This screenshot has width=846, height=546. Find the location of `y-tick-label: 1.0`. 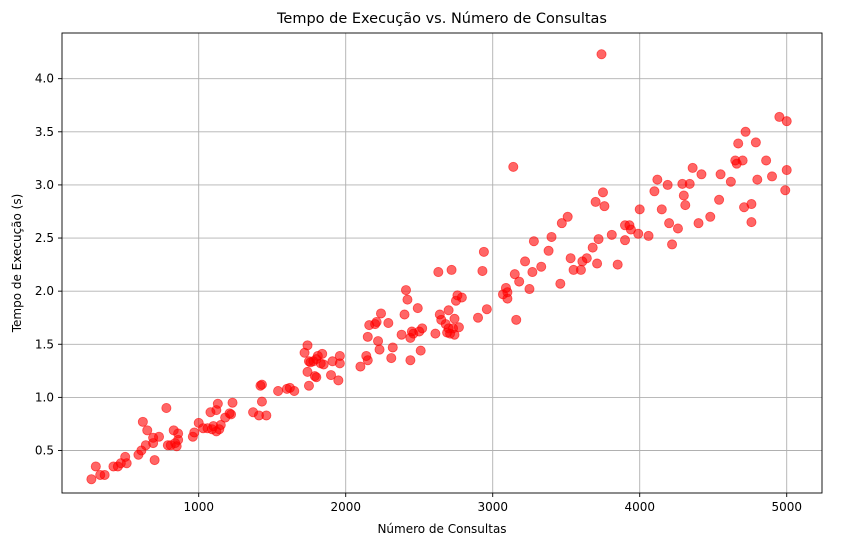

y-tick-label: 1.0 is located at coordinates (44, 397).